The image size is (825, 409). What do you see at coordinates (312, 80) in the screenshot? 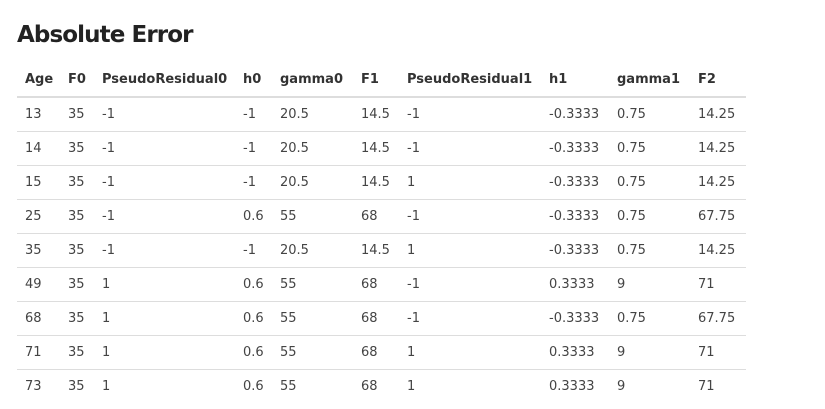
I see `column-header-gamma0: gamma0` at bounding box center [312, 80].